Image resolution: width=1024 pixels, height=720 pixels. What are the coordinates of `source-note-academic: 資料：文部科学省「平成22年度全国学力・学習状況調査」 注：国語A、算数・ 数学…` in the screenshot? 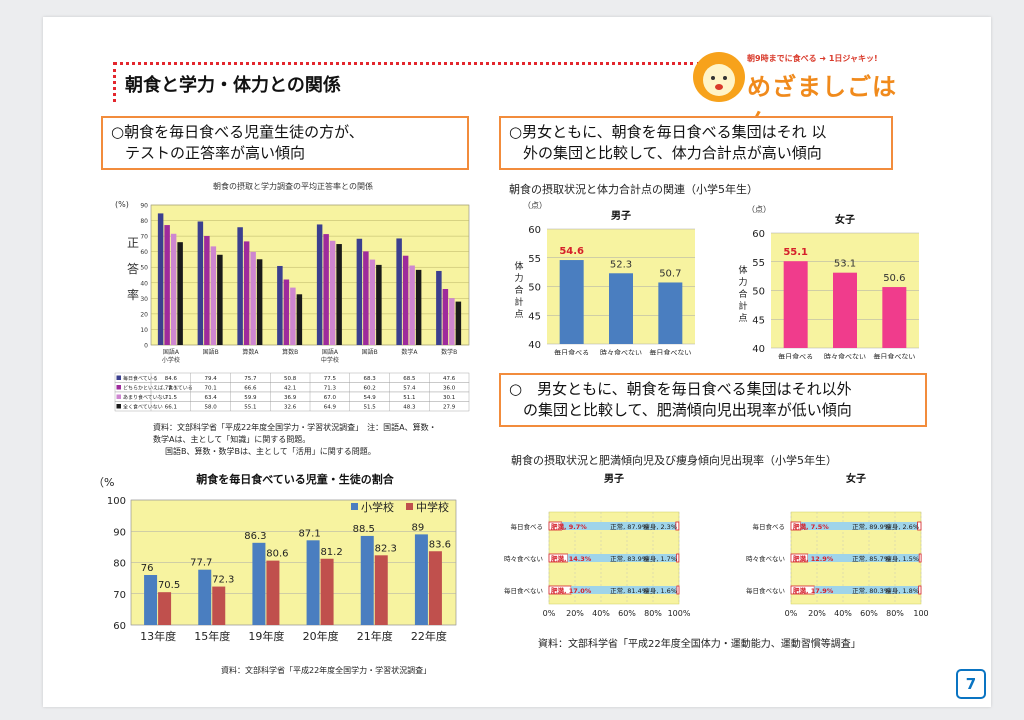 It's located at (318, 440).